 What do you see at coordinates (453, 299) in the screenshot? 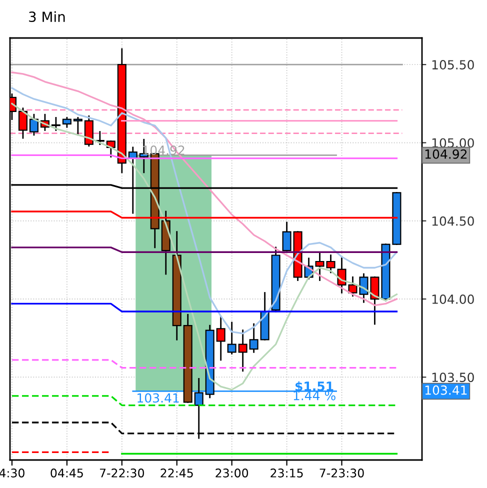
I see `y-tick-label: 104.00` at bounding box center [453, 299].